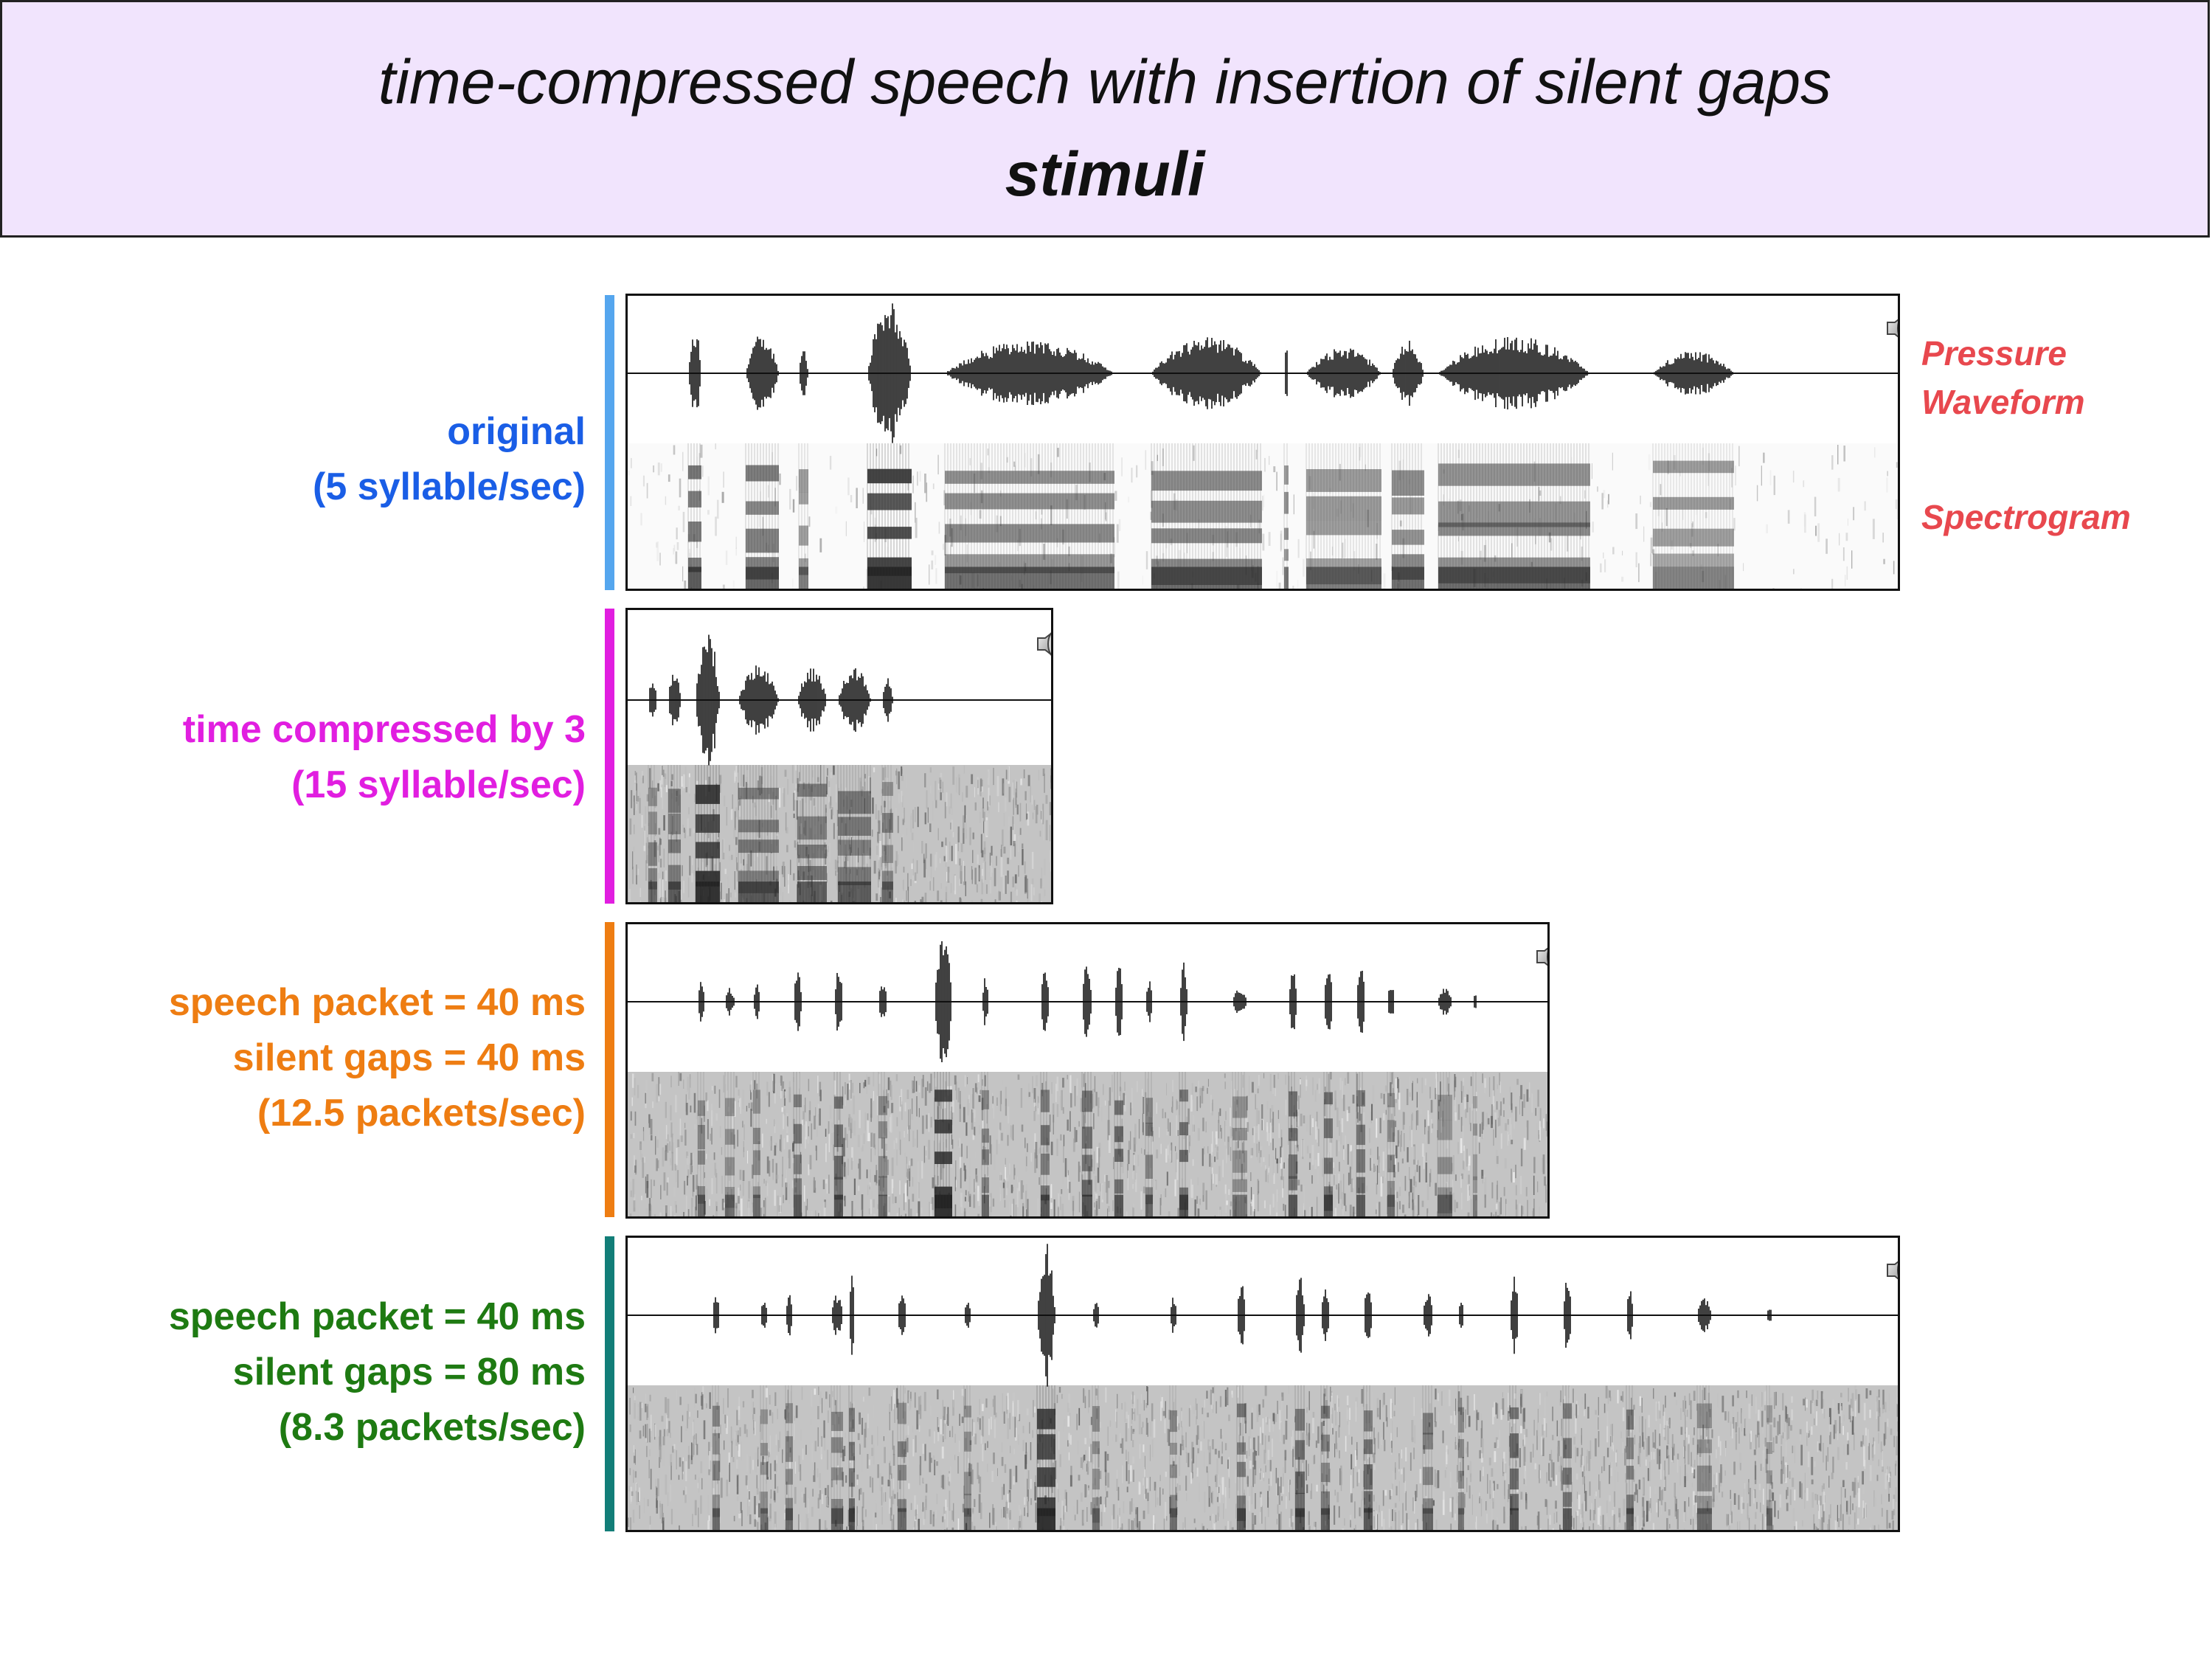  Describe the element at coordinates (409, 1372) in the screenshot. I see `row-label-line: silent gaps = 80 ms` at that location.